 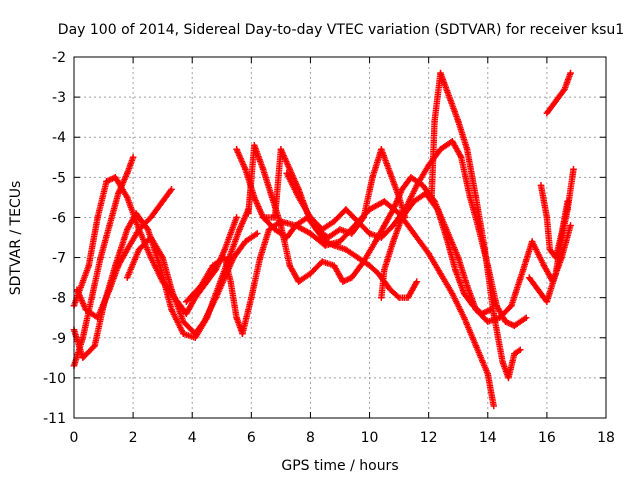 What do you see at coordinates (59, 58) in the screenshot?
I see `y-tick-label: -2` at bounding box center [59, 58].